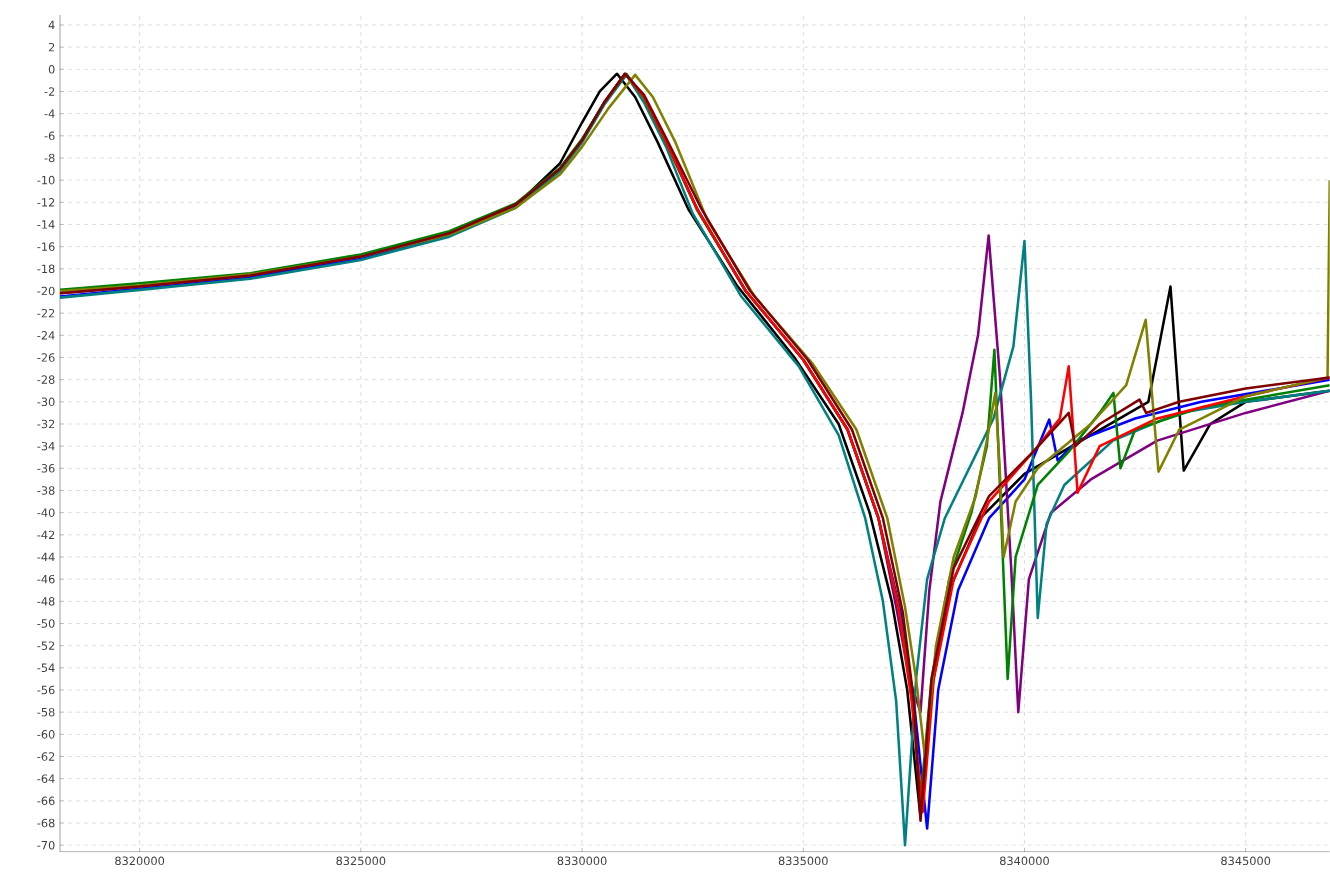  I want to click on y-tick-label: -8, so click(49, 158).